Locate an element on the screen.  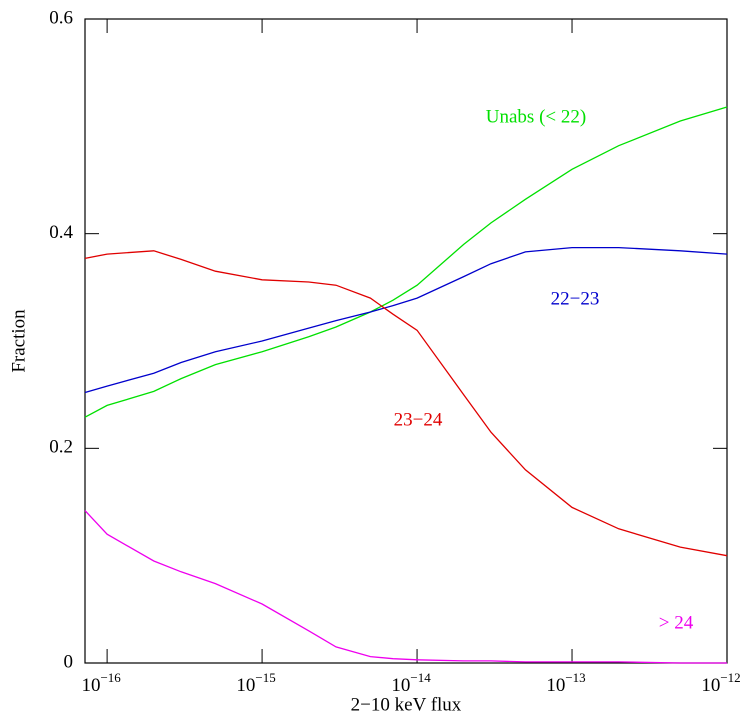
x-axis-label: 2−10 keV flux is located at coordinates (406, 704).